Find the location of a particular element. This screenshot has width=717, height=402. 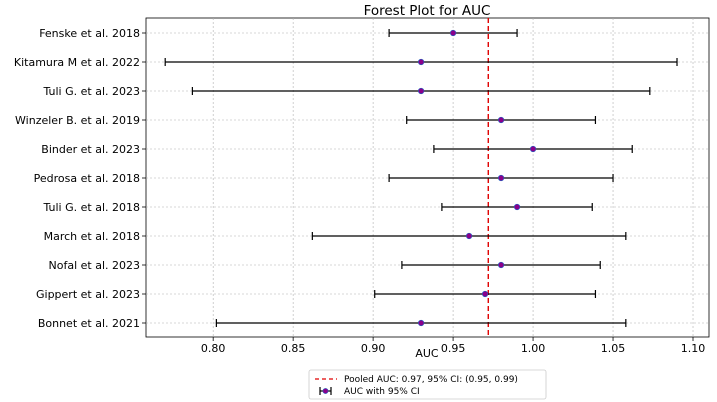

x-tick-label: 0.95 is located at coordinates (453, 348).